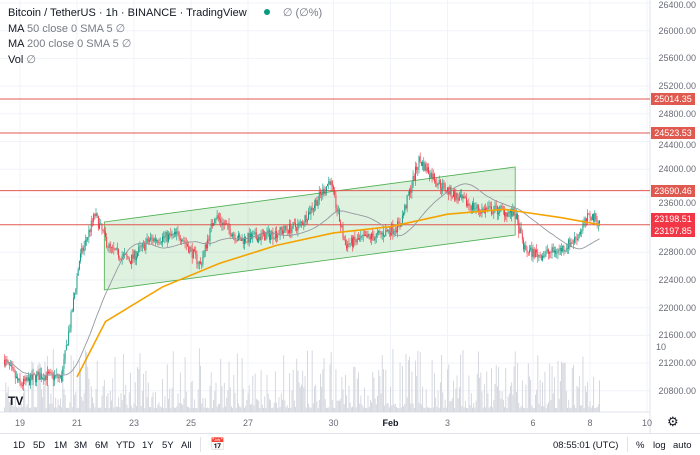  I want to click on price-axis-label: 24800.00, so click(677, 113).